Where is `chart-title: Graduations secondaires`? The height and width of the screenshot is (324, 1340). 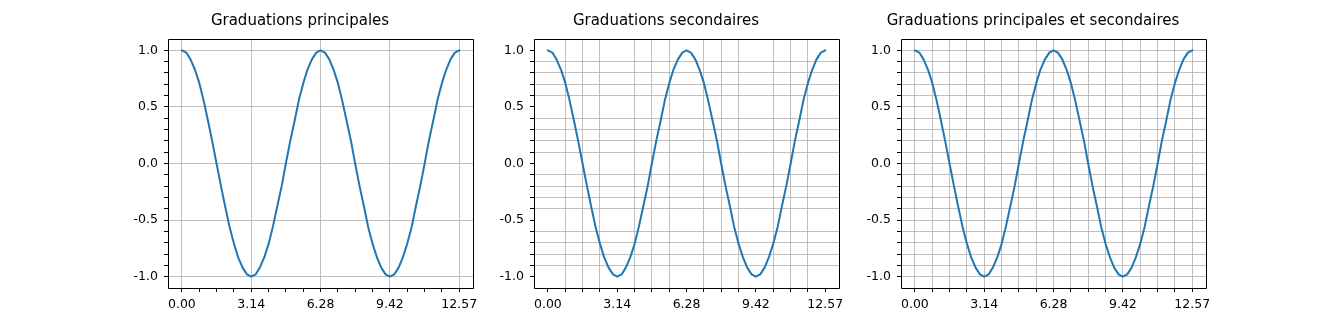 chart-title: Graduations secondaires is located at coordinates (666, 19).